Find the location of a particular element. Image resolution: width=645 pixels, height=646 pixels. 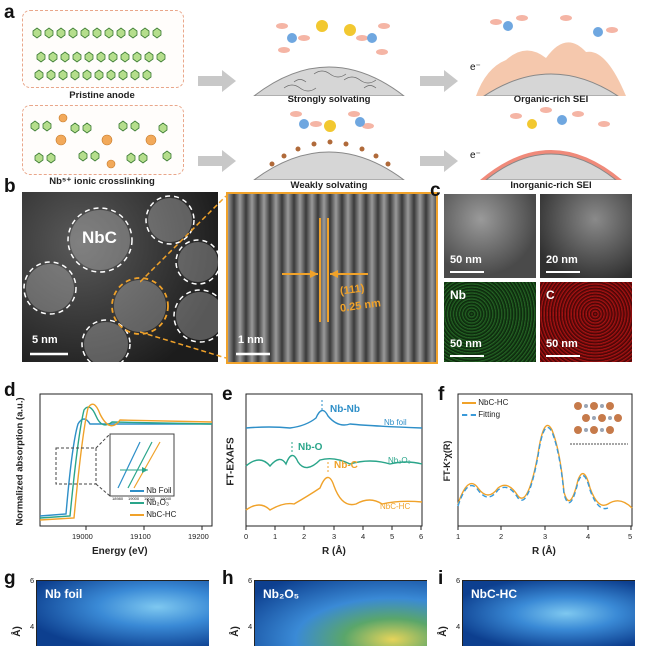

ft-exafs-chart is located at coordinates (334, 461).